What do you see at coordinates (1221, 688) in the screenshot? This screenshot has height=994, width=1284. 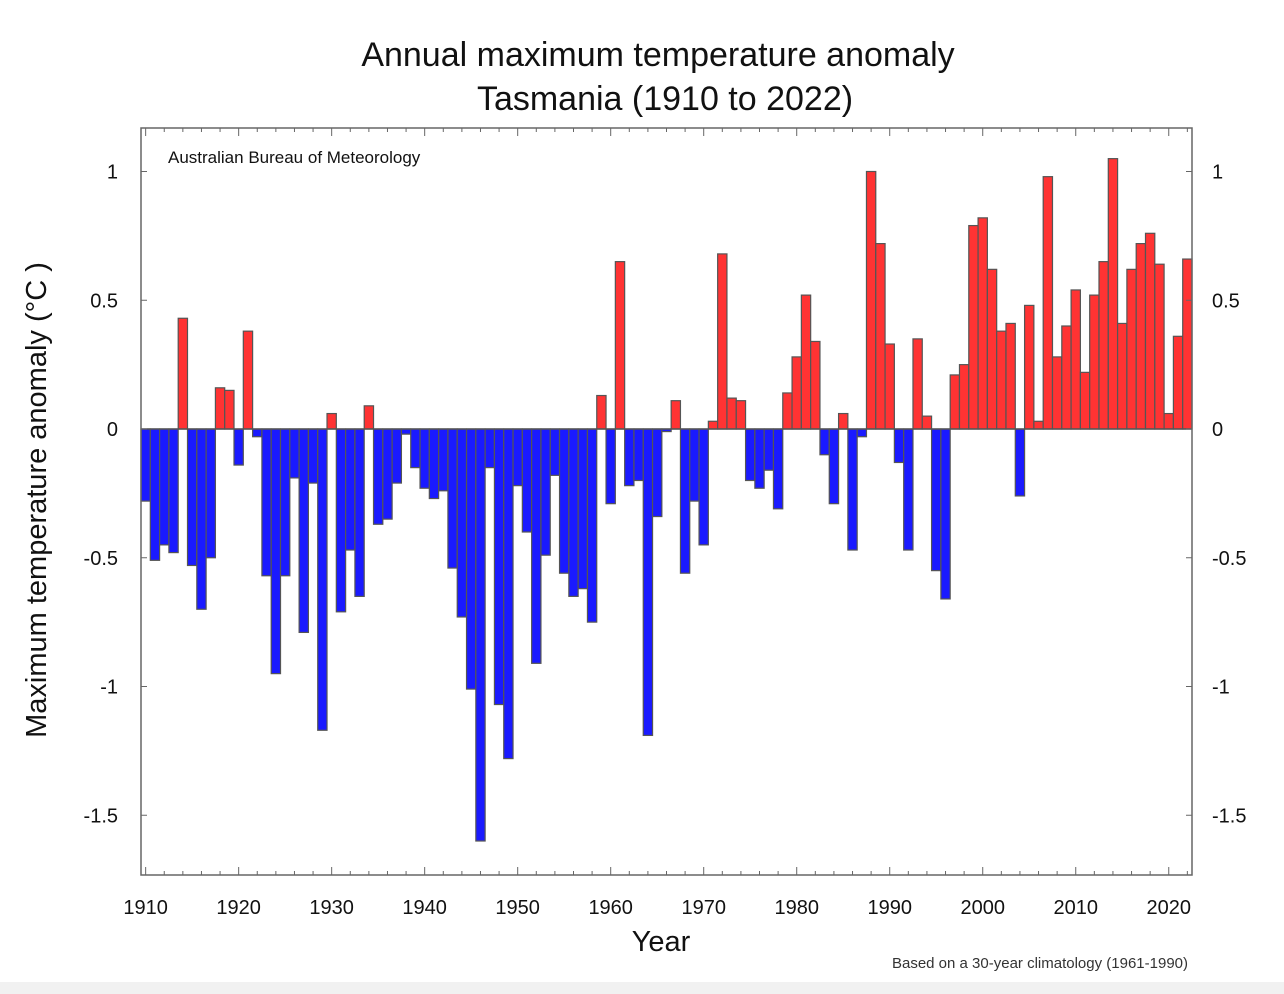 I see `y-tick-label-right: -1` at bounding box center [1221, 688].